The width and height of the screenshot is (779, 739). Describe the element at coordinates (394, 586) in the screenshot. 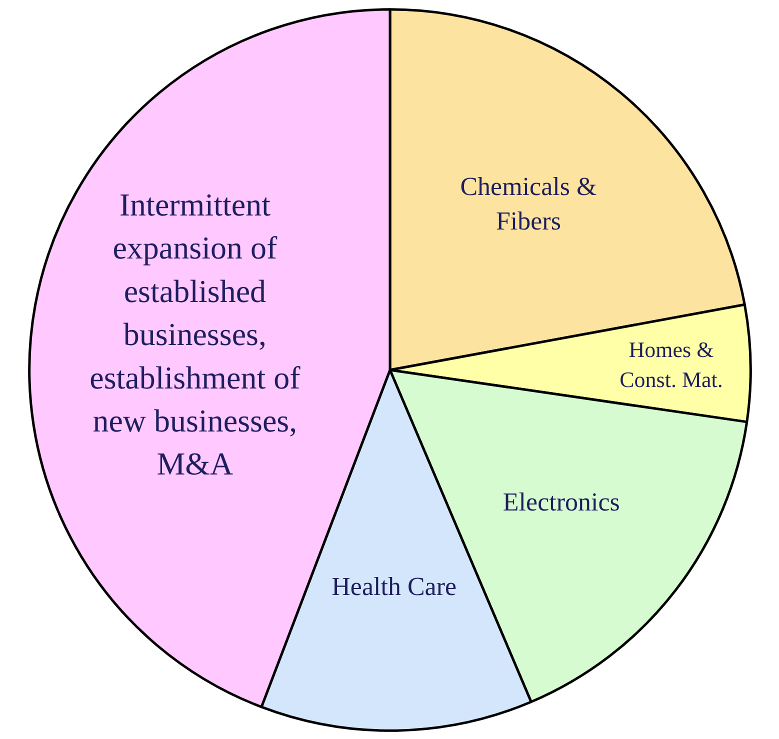

I see `slice-label: Health Care` at that location.